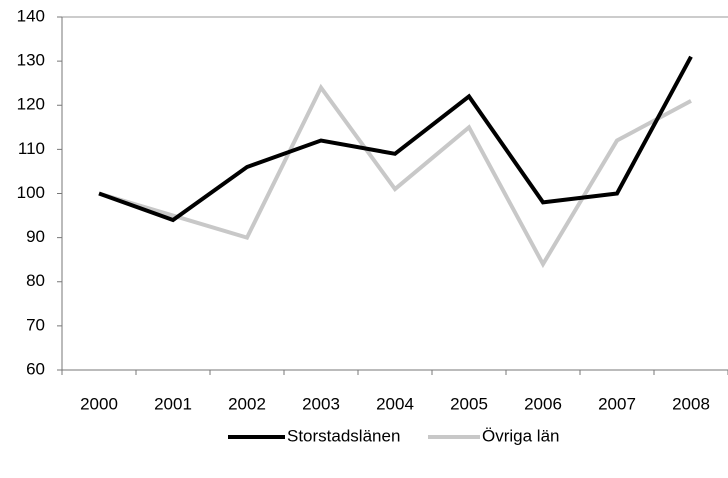 This screenshot has width=728, height=478. Describe the element at coordinates (31, 104) in the screenshot. I see `y-tick-label: 120` at that location.